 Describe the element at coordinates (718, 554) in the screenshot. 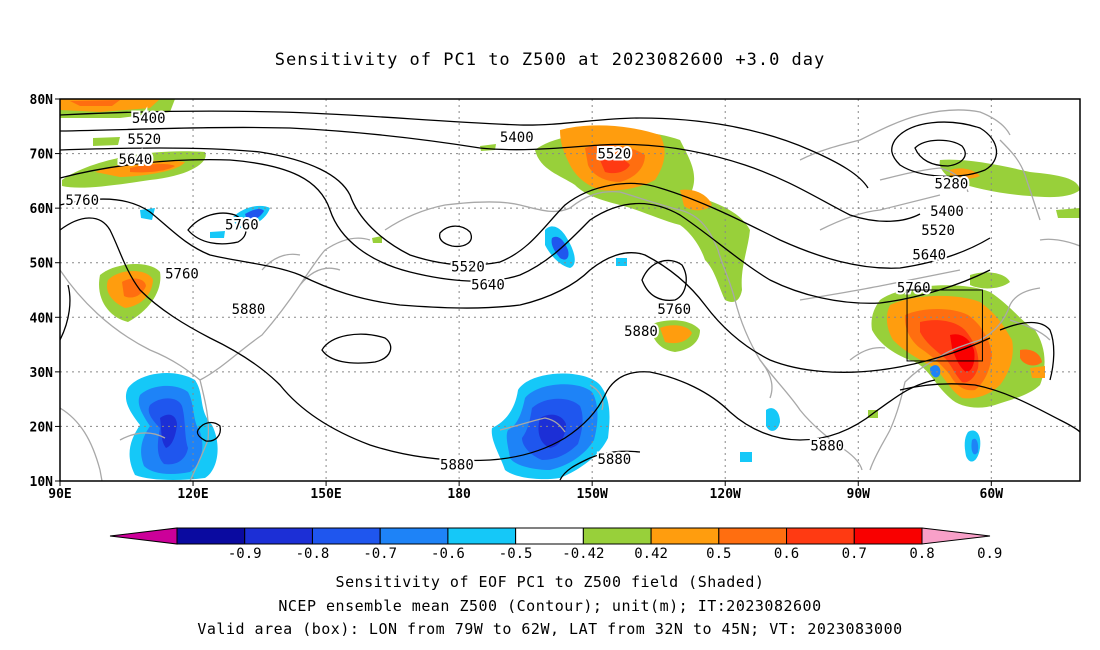

I see `colorbar-level-label: 0.5` at that location.